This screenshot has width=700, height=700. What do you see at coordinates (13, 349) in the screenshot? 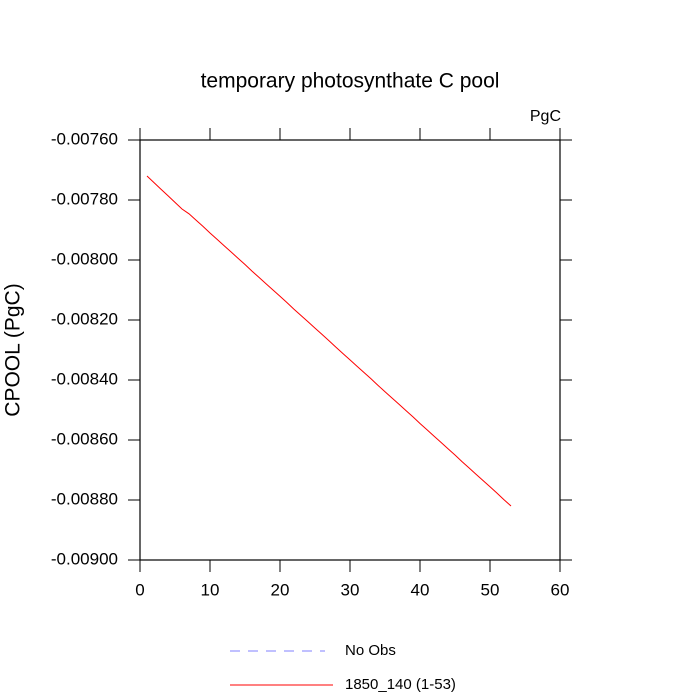
I see `y-axis-label: CPOOL (PgC)` at bounding box center [13, 349].